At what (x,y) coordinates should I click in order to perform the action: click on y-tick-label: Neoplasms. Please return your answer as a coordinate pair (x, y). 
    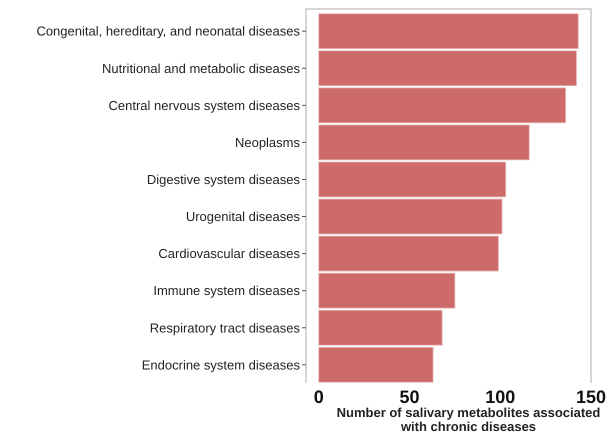
    Looking at the image, I should click on (267, 142).